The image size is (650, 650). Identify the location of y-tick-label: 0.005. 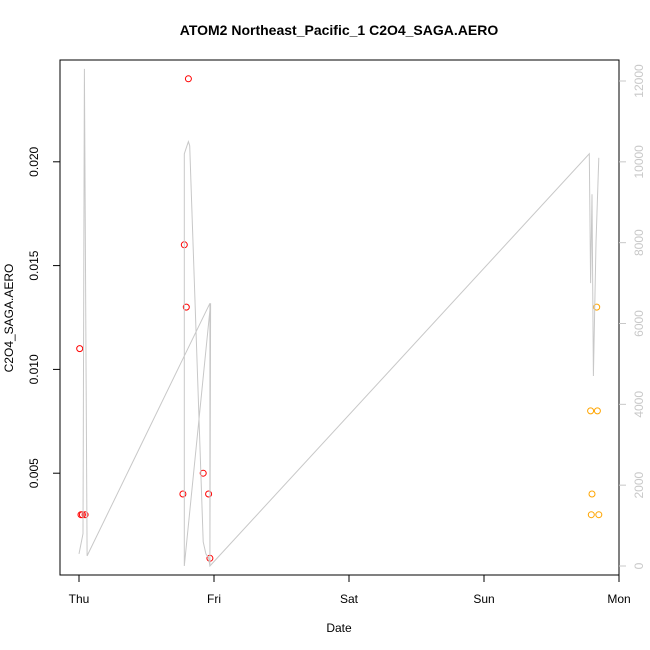
(34, 473).